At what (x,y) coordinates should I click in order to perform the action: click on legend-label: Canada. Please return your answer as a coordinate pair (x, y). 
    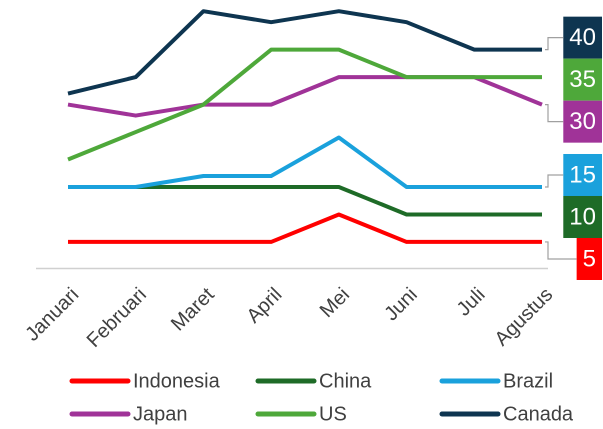
    Looking at the image, I should click on (538, 414).